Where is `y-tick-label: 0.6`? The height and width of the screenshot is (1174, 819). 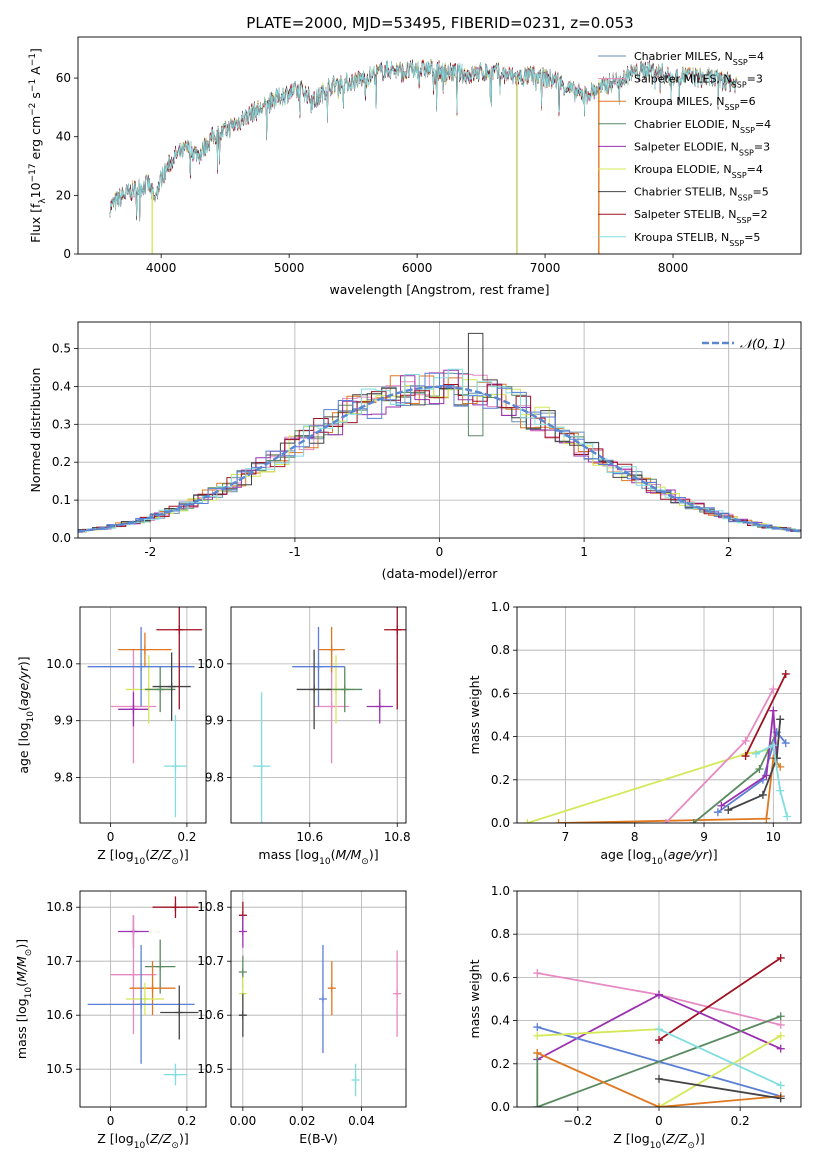
y-tick-label: 0.6 is located at coordinates (500, 693).